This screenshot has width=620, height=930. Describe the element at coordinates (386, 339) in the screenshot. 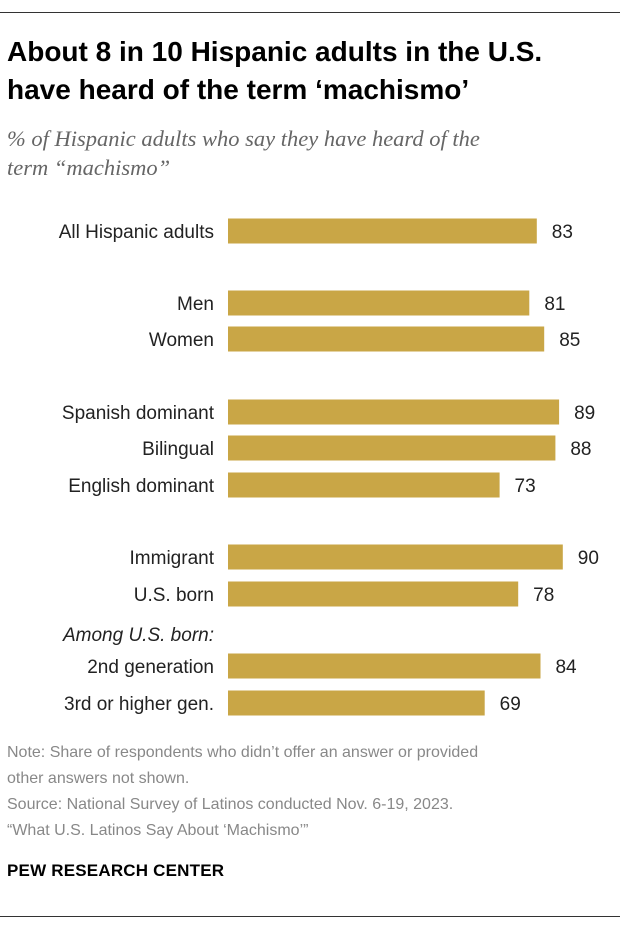

I see `bar-women` at that location.